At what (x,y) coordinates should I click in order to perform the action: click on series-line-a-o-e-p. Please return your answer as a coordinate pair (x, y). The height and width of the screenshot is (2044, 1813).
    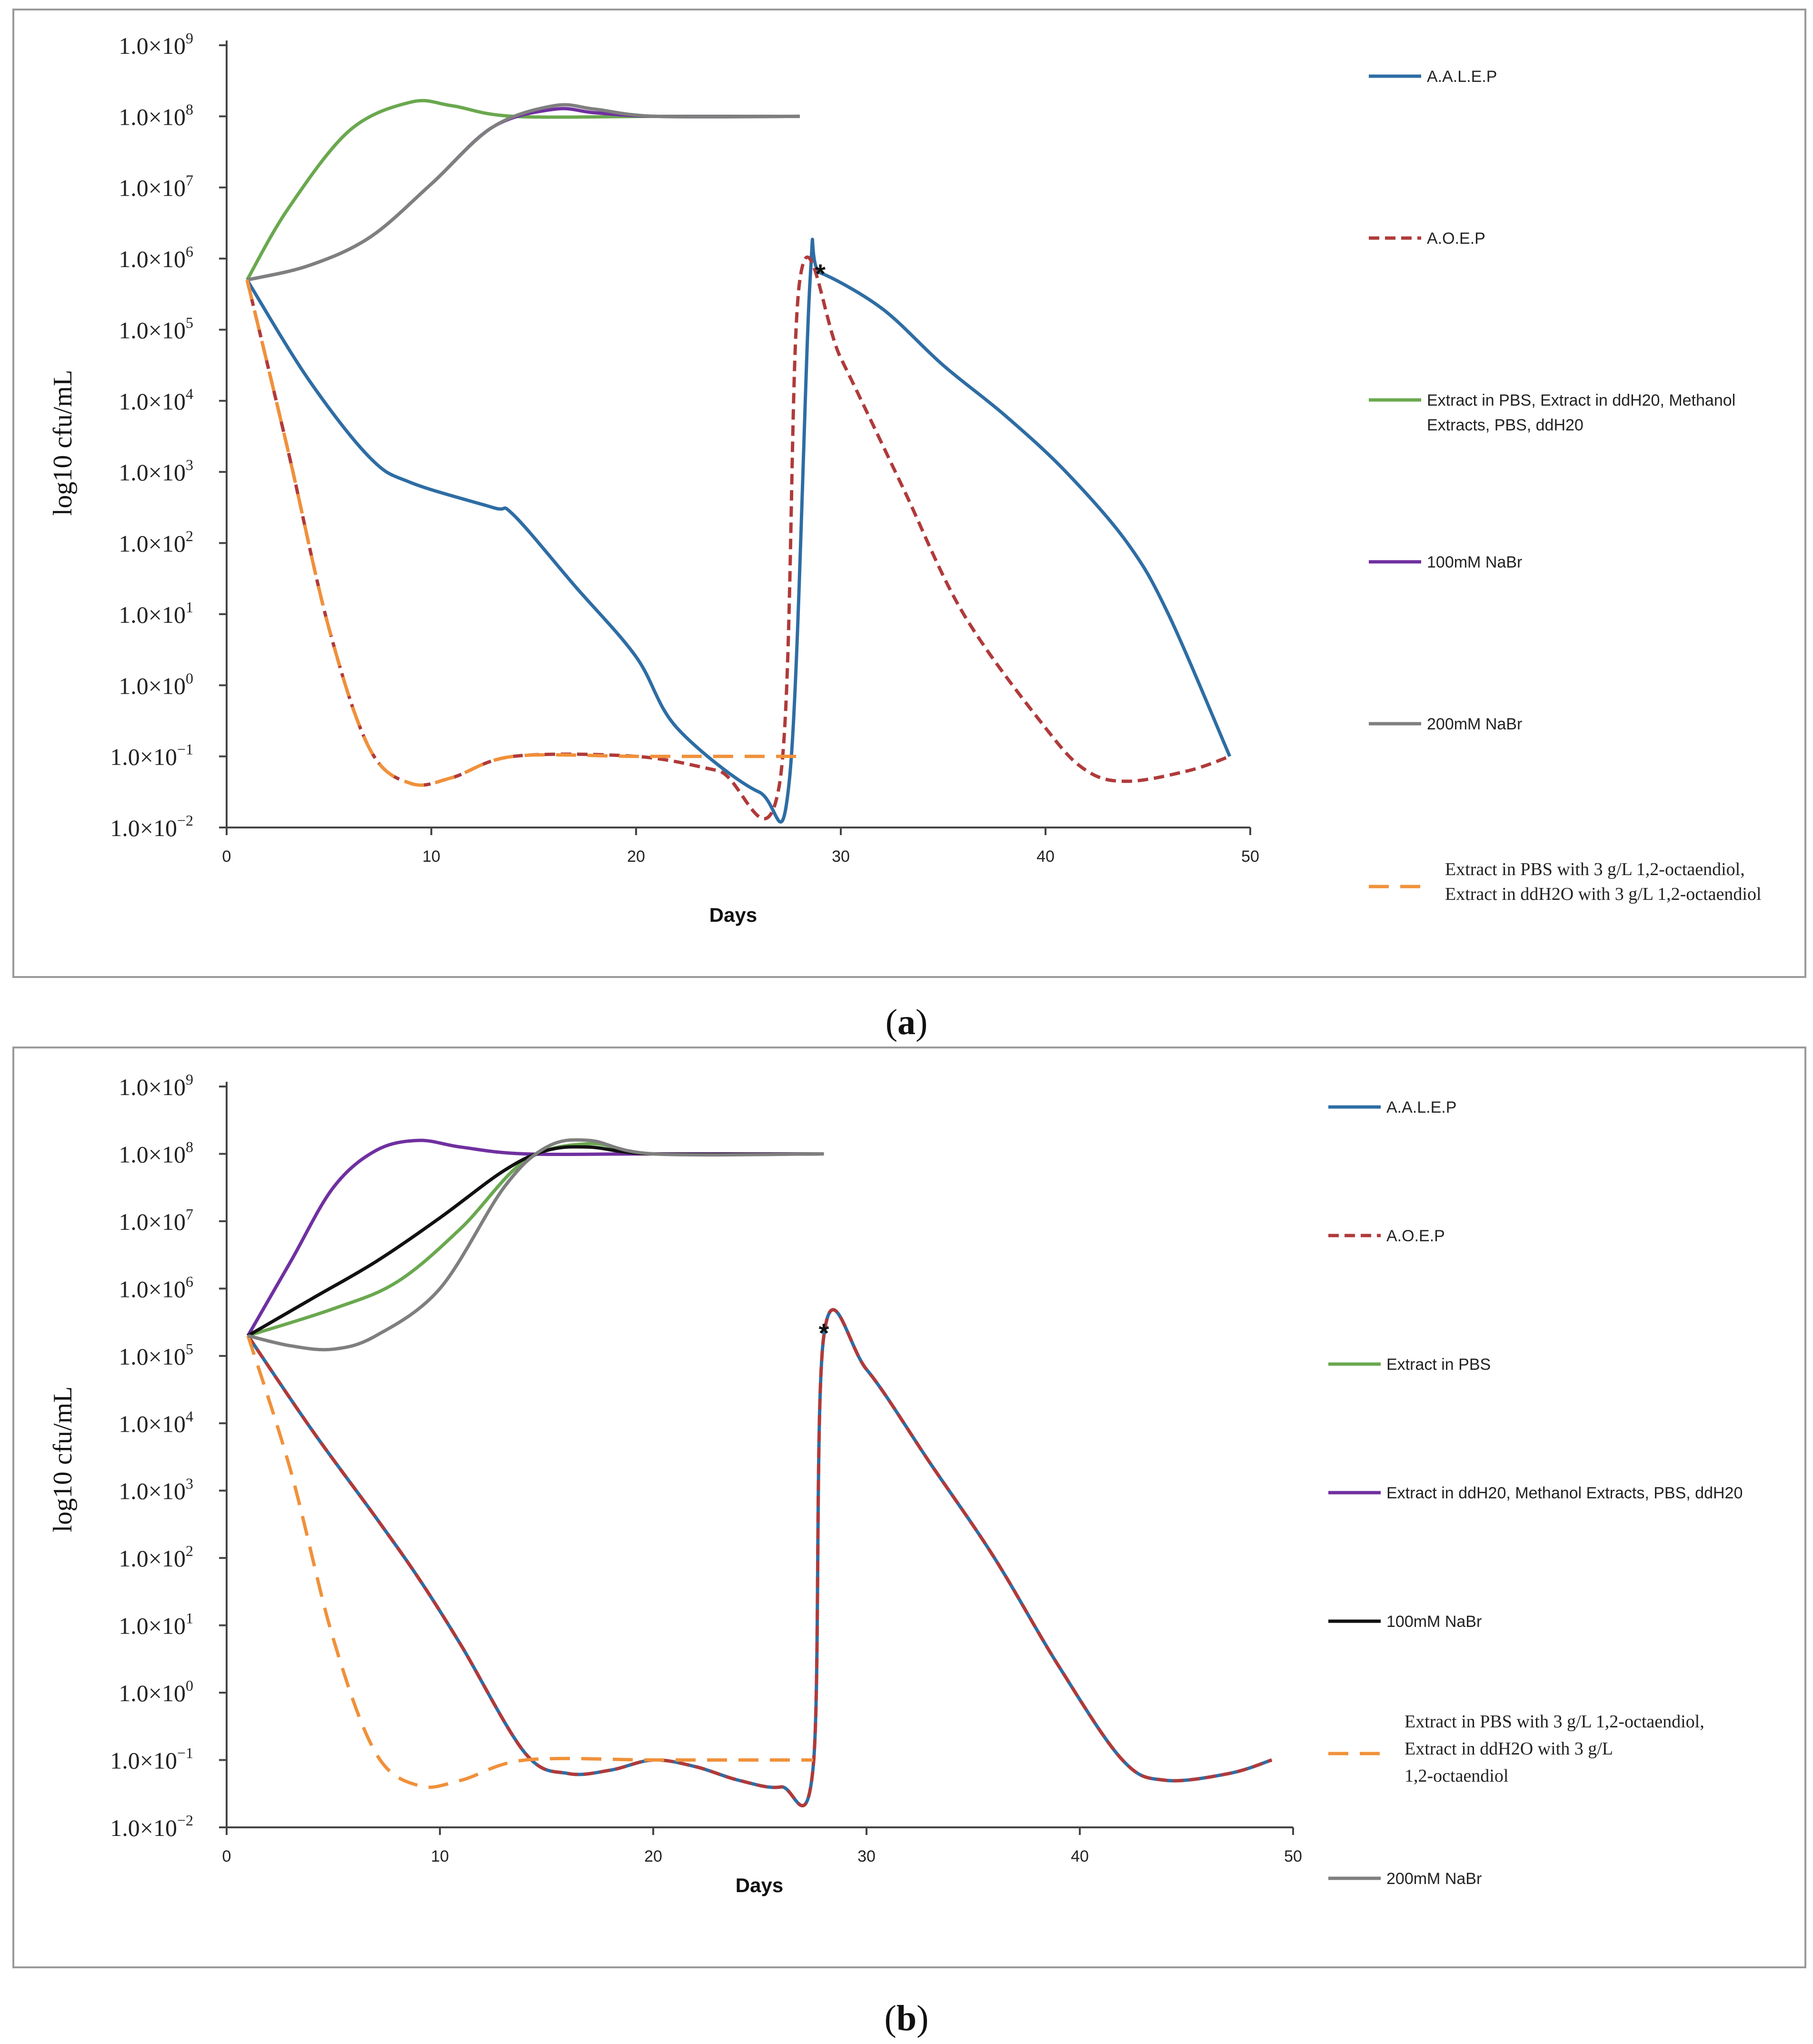
    Looking at the image, I should click on (759, 1557).